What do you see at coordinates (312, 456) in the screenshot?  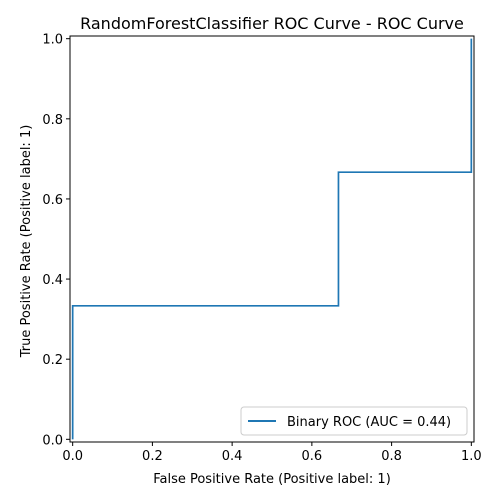 I see `x-tick-label: 0.6` at bounding box center [312, 456].